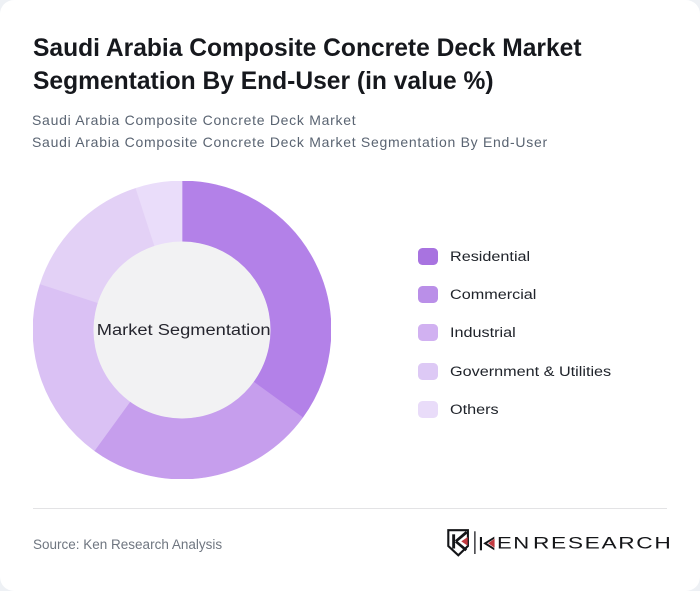 The image size is (700, 591). I want to click on svg-text: RESEARCH, so click(602, 543).